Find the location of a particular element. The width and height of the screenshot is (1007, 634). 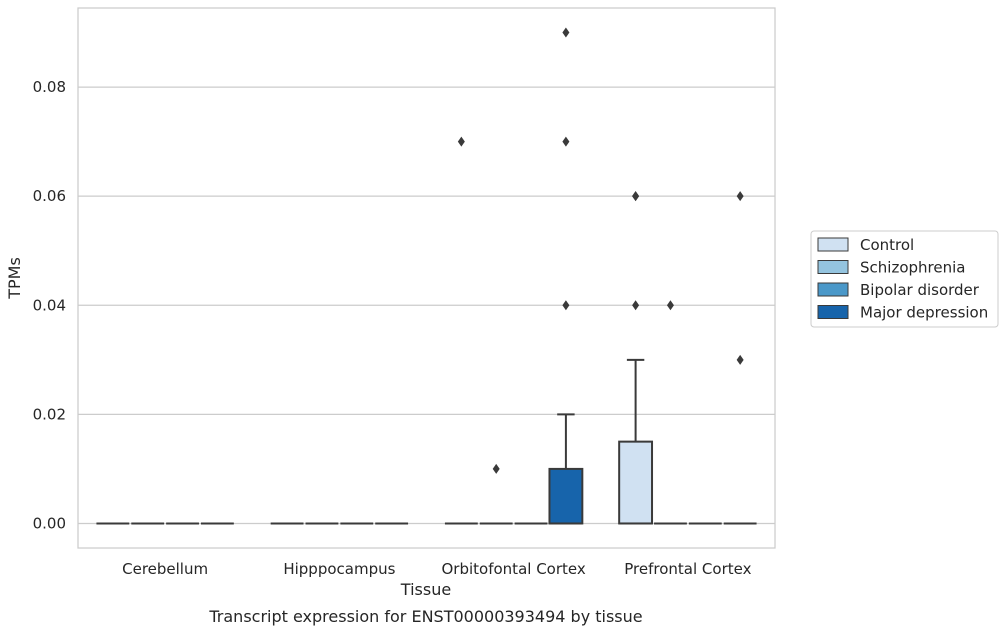

y-tick-label: 0.04 is located at coordinates (49, 305).